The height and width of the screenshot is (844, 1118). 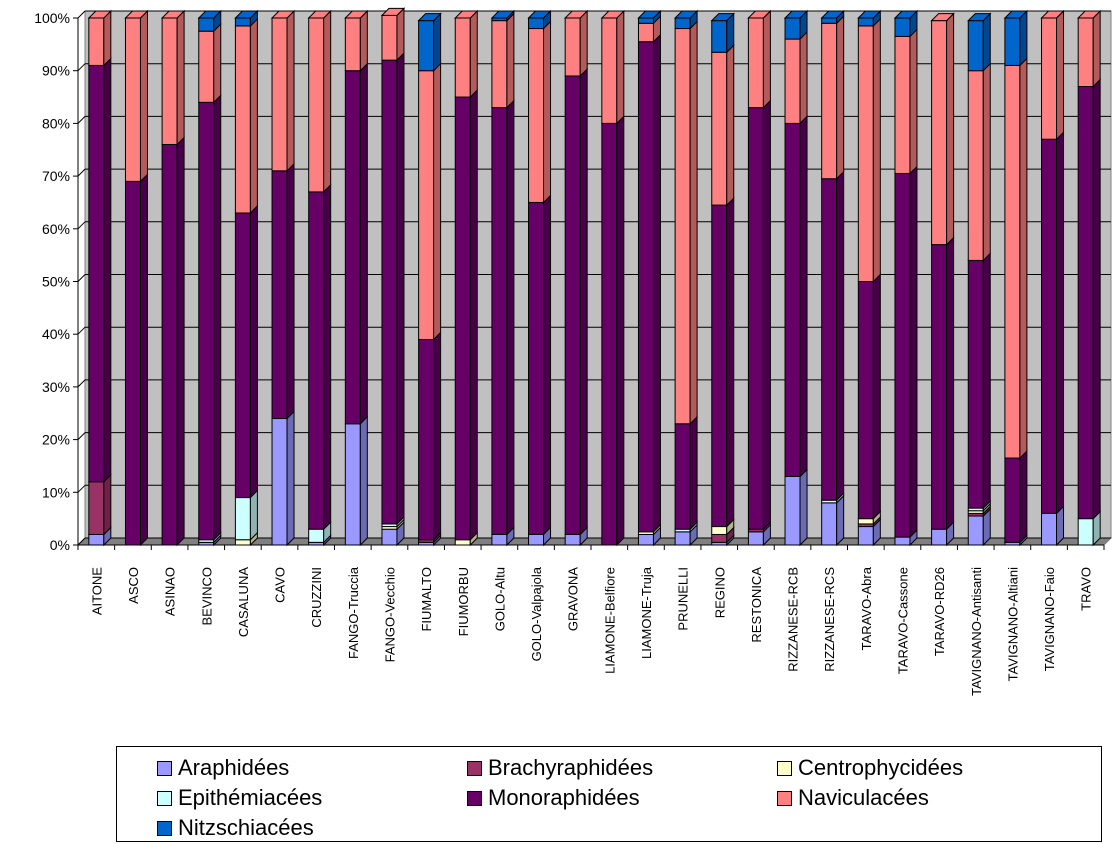 I want to click on x-tick-label: TARAVO-Cassone, so click(x=902, y=620).